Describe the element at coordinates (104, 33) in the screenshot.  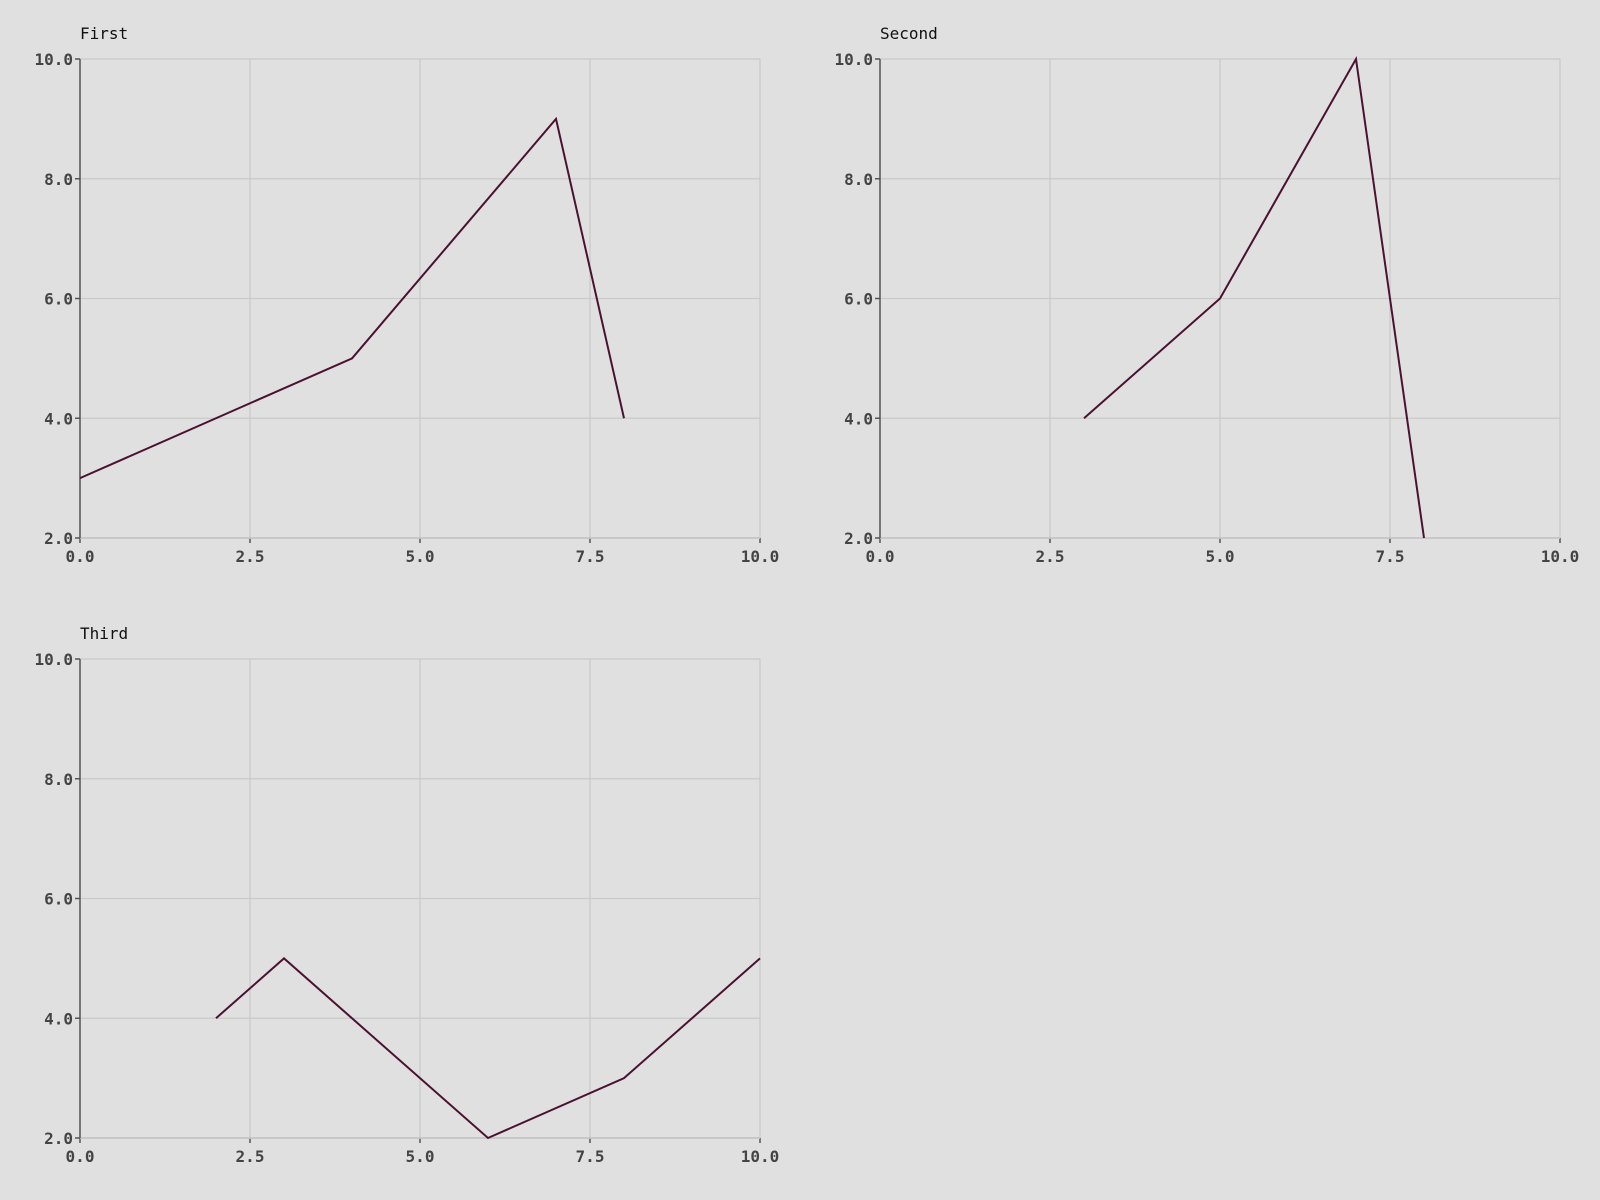
I see `chart-title: First` at that location.